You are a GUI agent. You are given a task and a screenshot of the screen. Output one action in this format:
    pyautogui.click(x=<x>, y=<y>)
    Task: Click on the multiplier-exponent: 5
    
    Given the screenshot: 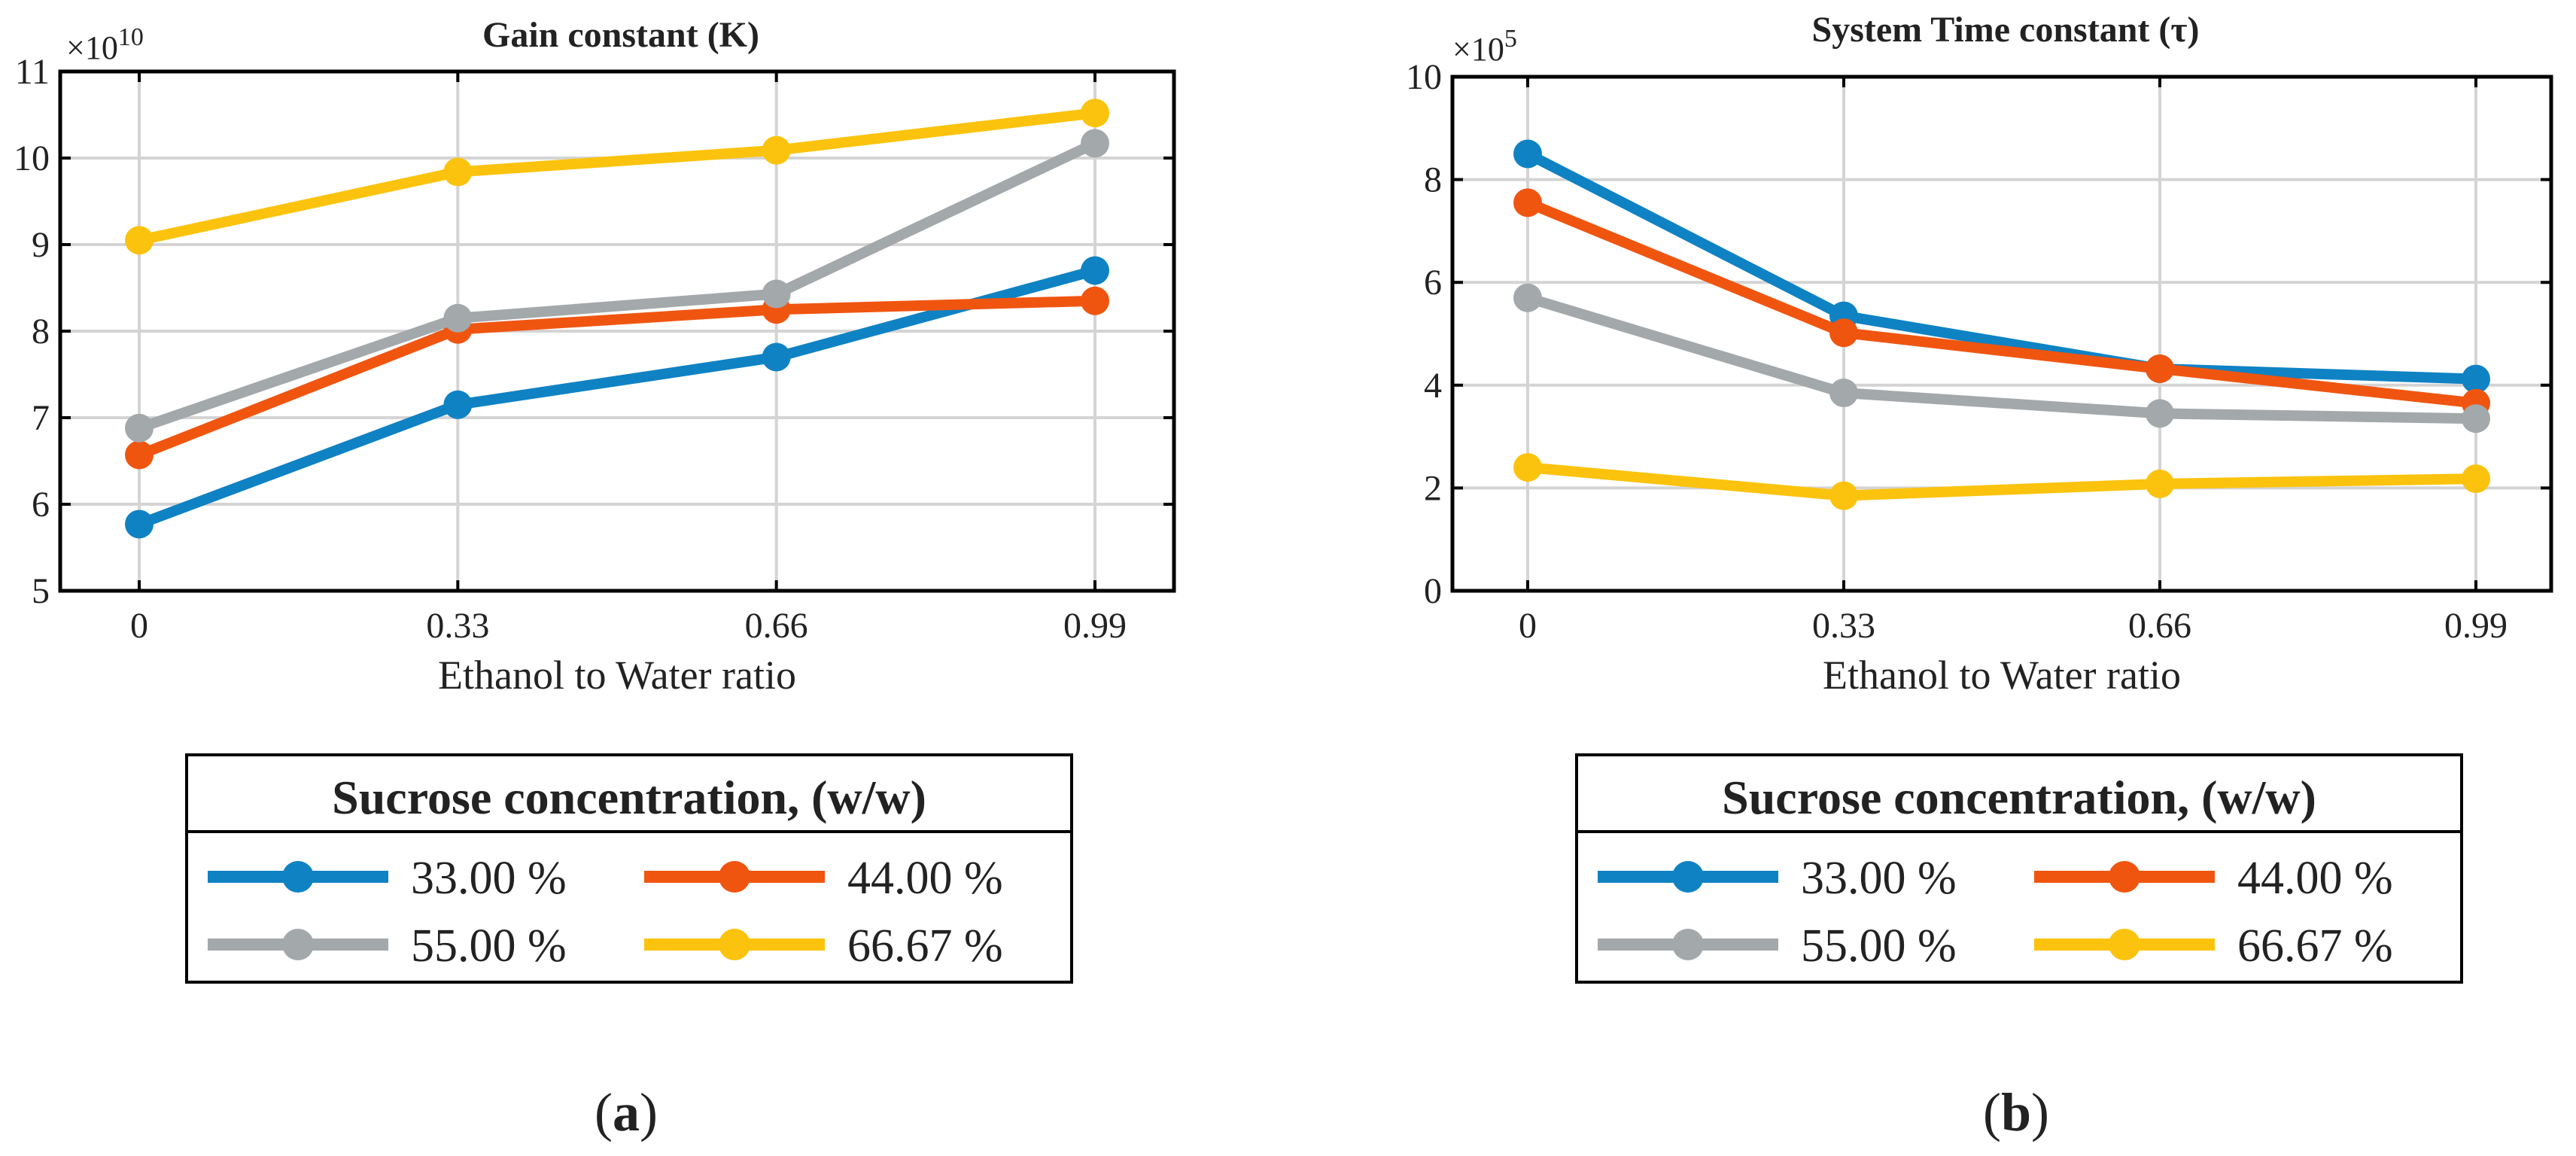 What is the action you would take?
    pyautogui.click(x=1510, y=39)
    